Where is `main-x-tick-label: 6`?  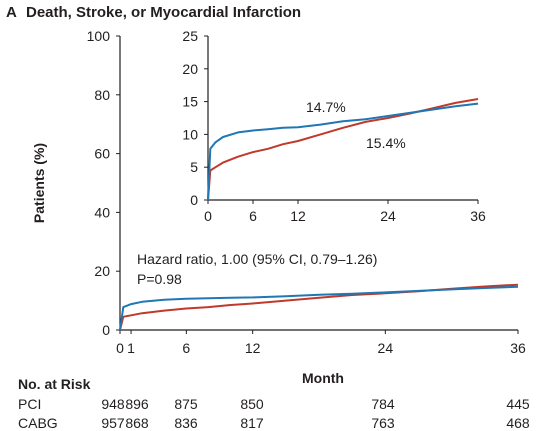 main-x-tick-label: 6 is located at coordinates (186, 348).